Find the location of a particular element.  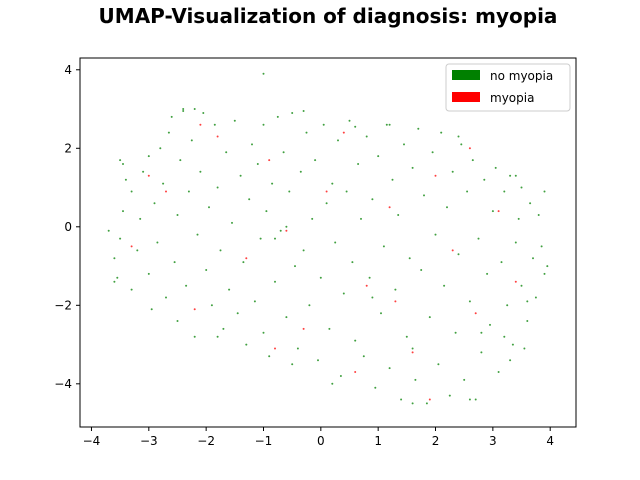

y-tick-label: 0 is located at coordinates (68, 227).